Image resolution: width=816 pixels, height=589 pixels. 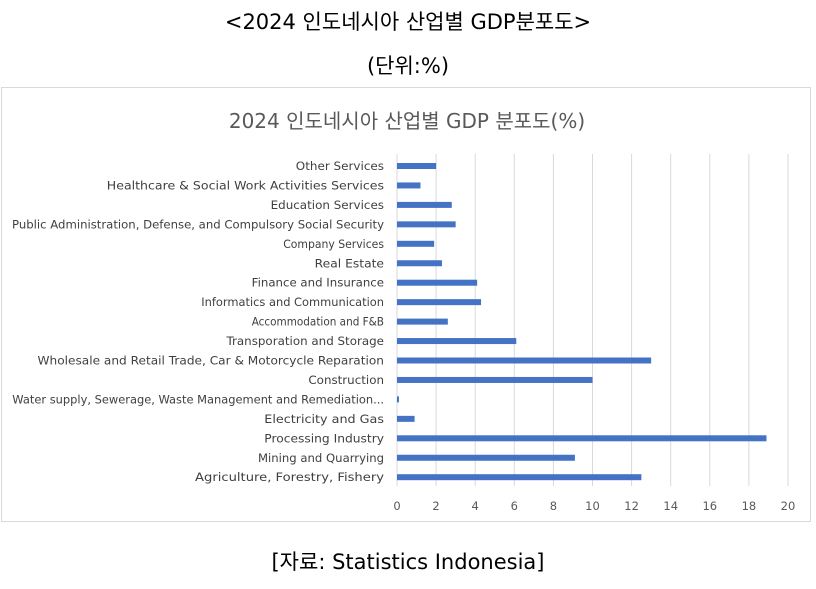 I want to click on x-tick-label: 16, so click(x=709, y=506).